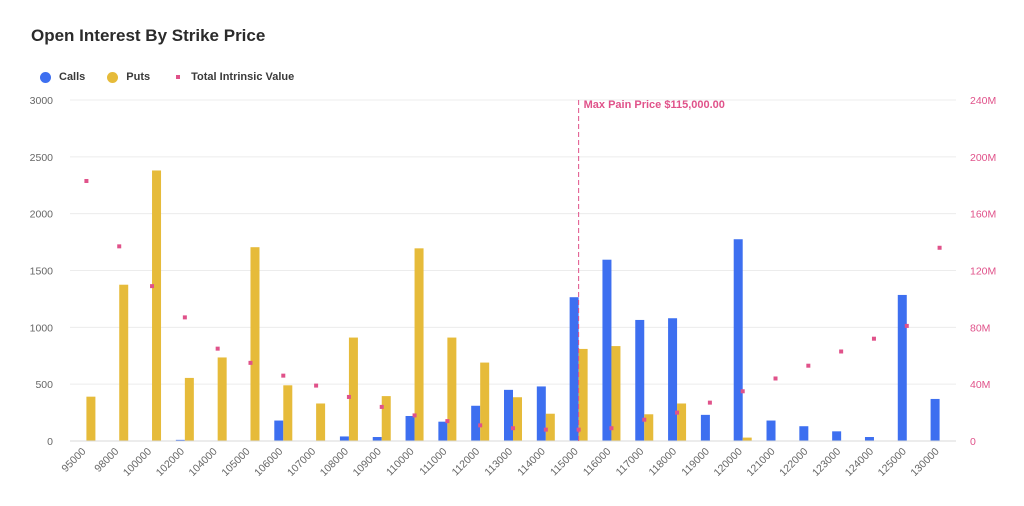  I want to click on intrinsic-value-swatch, so click(178, 77).